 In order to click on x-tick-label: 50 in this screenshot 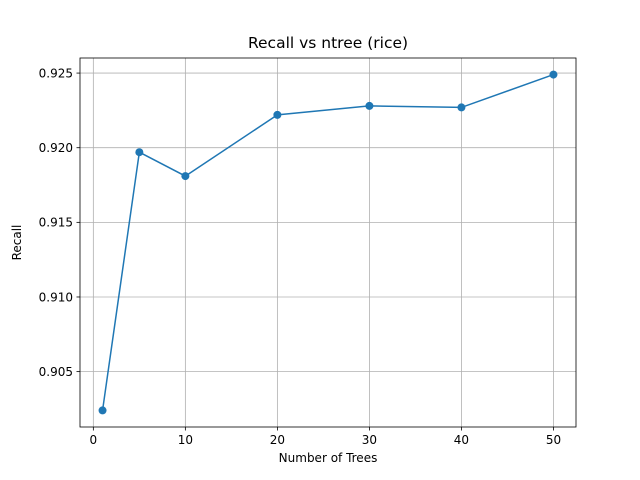, I will do `click(553, 440)`.